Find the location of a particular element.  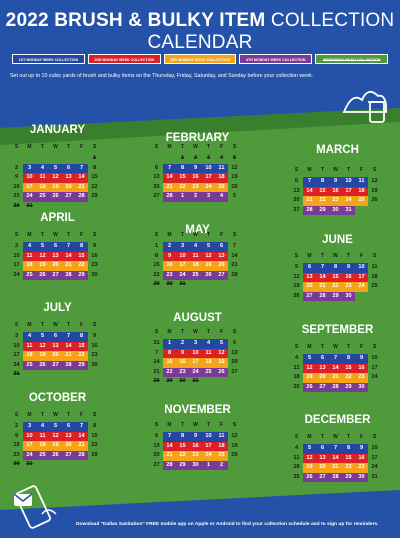

legend-item-no-collection: WEEKENDS OF NO COLLECTION is located at coordinates (351, 59).